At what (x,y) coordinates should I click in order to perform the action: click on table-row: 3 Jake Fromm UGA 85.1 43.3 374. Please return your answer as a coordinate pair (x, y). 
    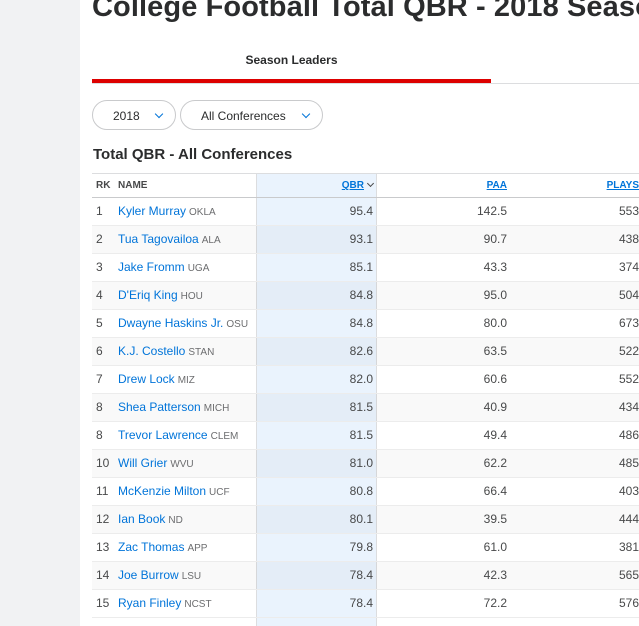
    Looking at the image, I should click on (365, 268).